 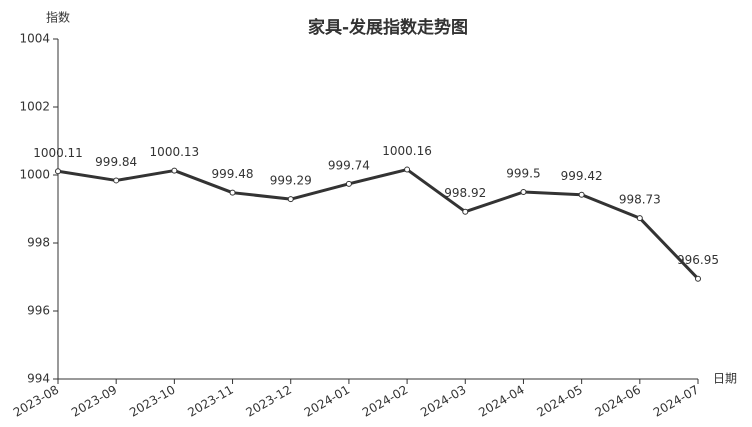 What do you see at coordinates (327, 401) in the screenshot?
I see `x-tick-label: 2024-01` at bounding box center [327, 401].